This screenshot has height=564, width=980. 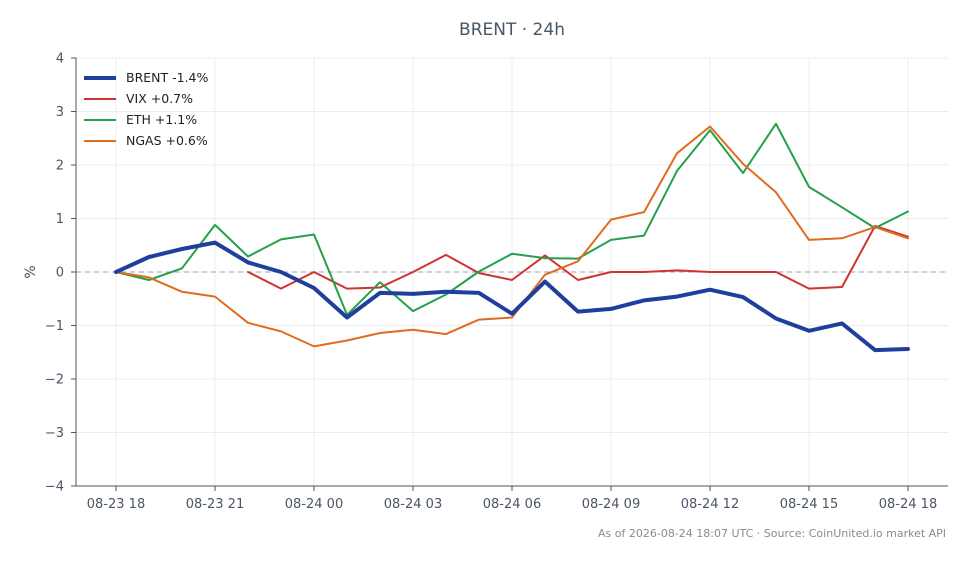 What do you see at coordinates (710, 504) in the screenshot?
I see `x-tick-label: 08-24 12` at bounding box center [710, 504].